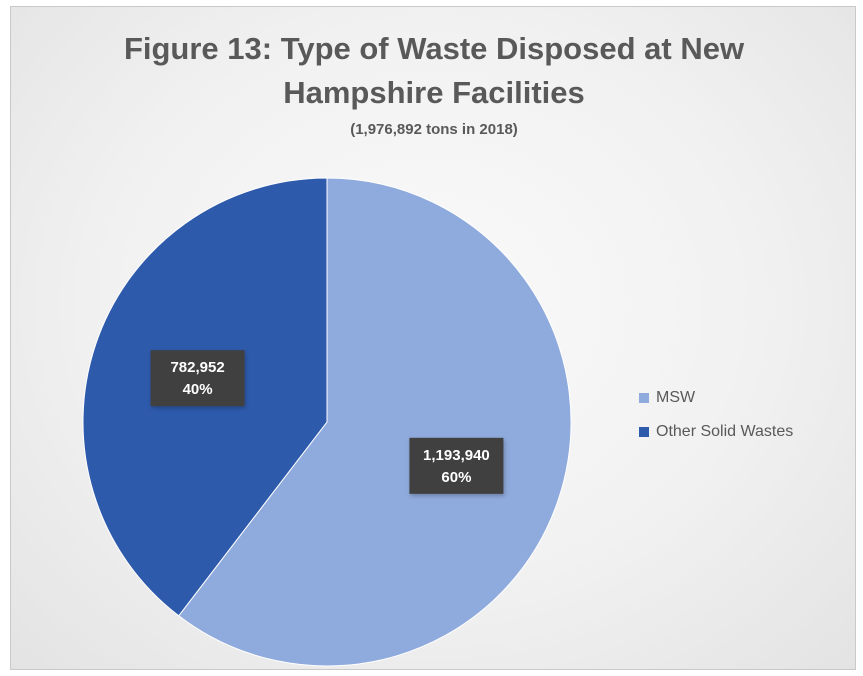  Describe the element at coordinates (725, 431) in the screenshot. I see `legend-label-other-solid-wastes: Other Solid Wastes` at that location.